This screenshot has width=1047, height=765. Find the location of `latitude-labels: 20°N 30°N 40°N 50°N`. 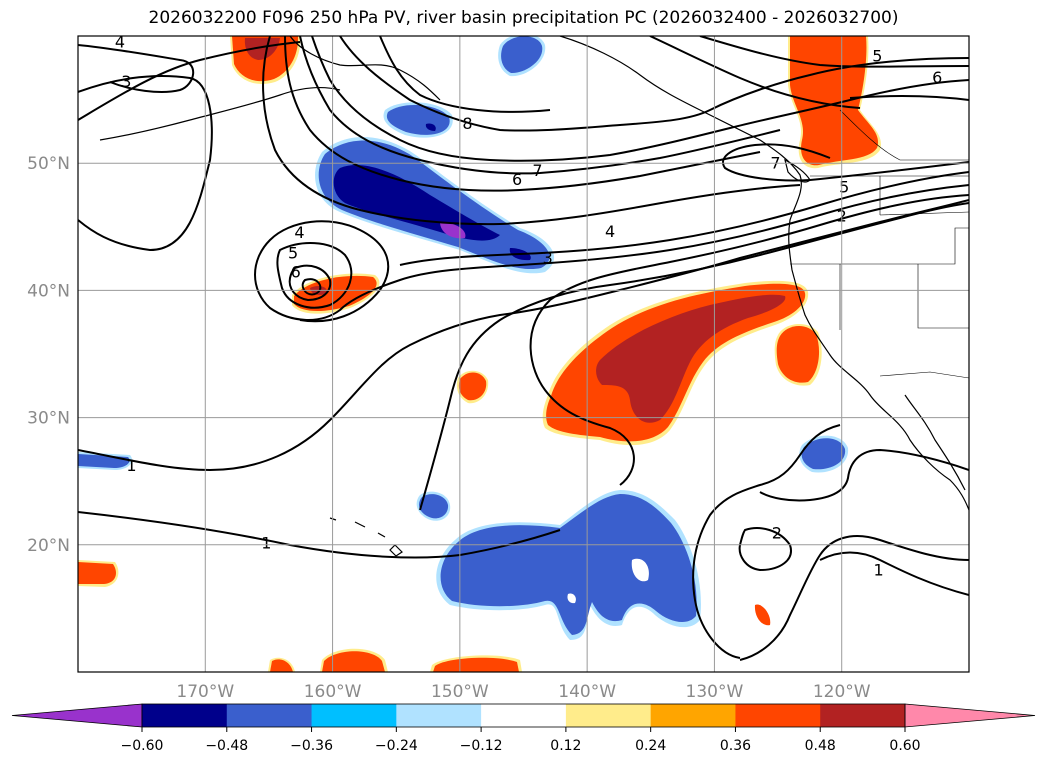

latitude-labels: 20°N 30°N 40°N 50°N is located at coordinates (48, 355).